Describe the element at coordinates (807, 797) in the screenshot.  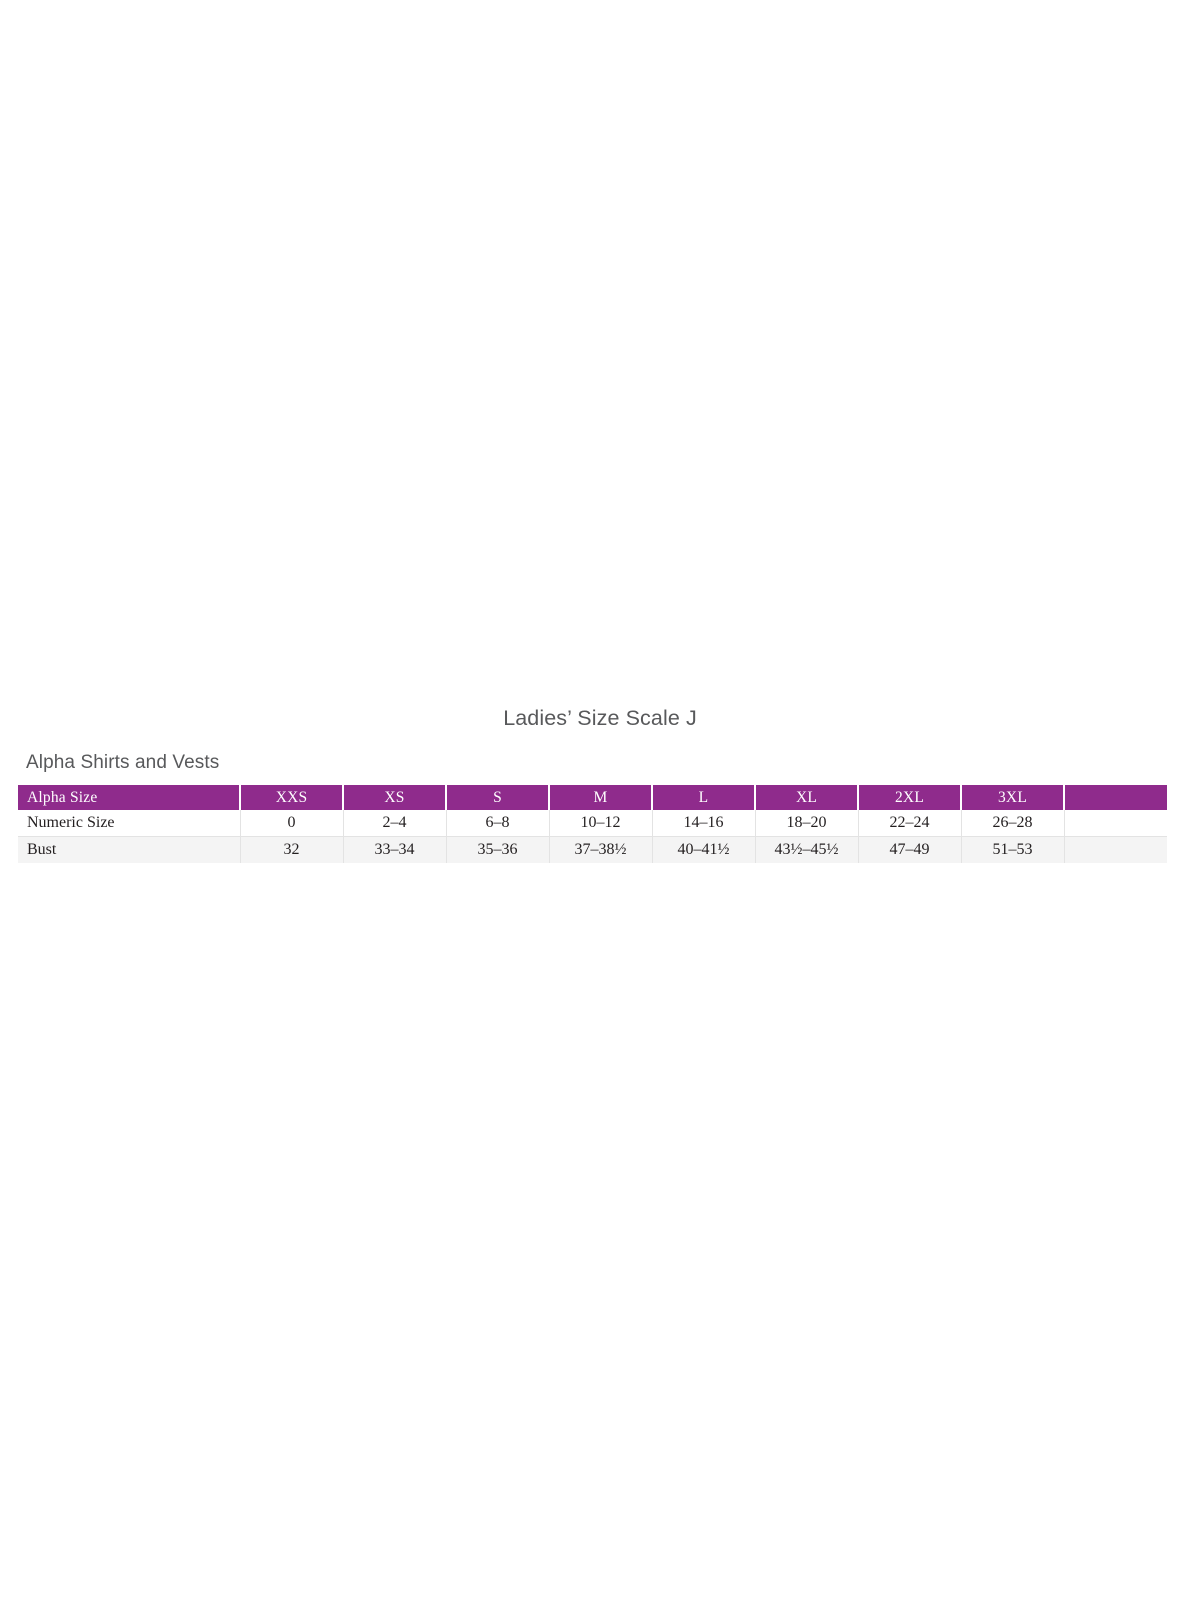
I see `column-header-xl: XL` at that location.